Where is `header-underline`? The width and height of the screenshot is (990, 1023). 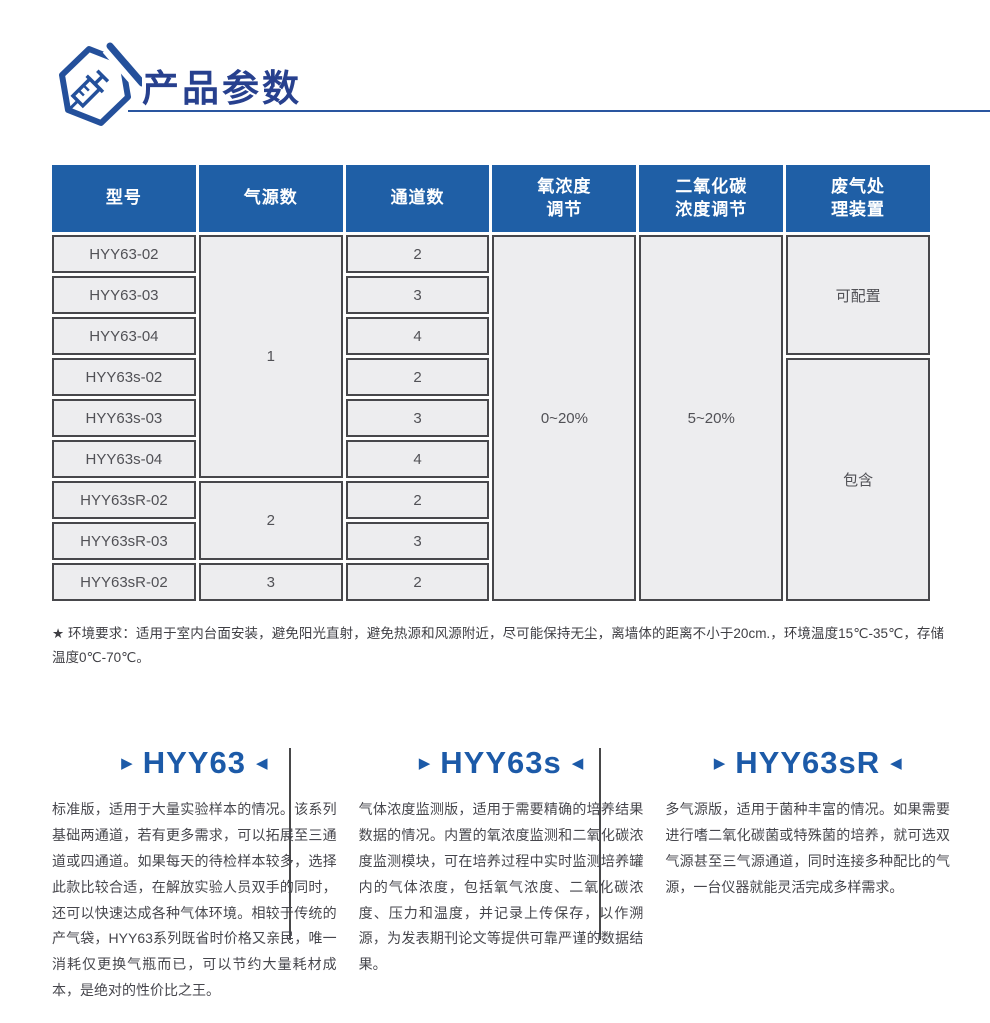
header-underline is located at coordinates (559, 111).